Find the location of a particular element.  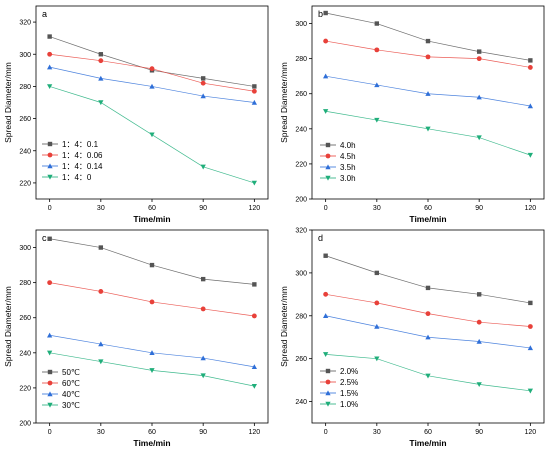

legend: 1：4：0.1 1：4：0.06 1：4：0.14 1：4：0 is located at coordinates (72, 161).